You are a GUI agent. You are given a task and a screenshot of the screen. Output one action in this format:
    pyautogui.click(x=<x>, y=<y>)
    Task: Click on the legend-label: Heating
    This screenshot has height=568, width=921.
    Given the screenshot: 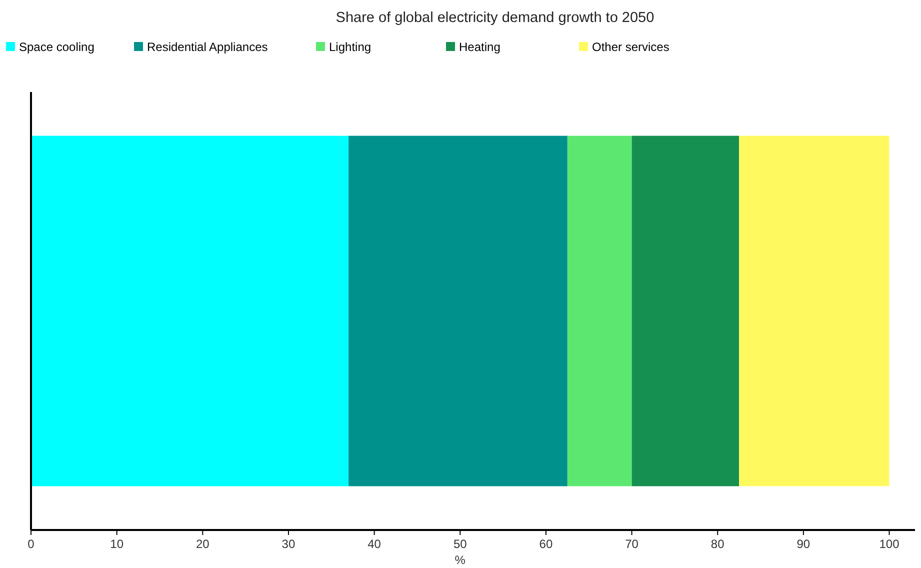 What is the action you would take?
    pyautogui.click(x=479, y=47)
    